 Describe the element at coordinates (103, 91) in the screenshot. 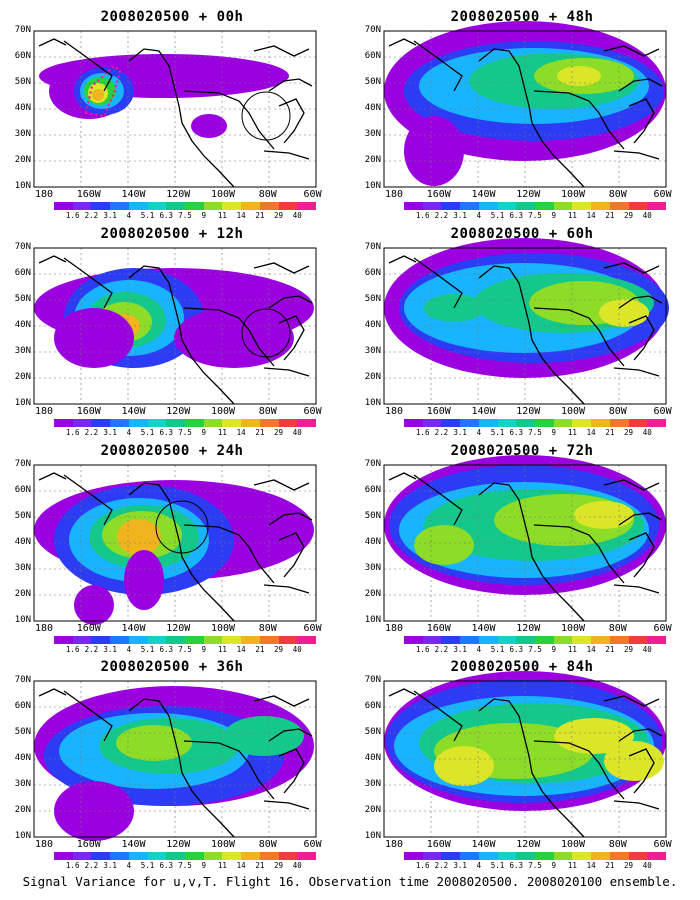

I see `flight-track` at that location.